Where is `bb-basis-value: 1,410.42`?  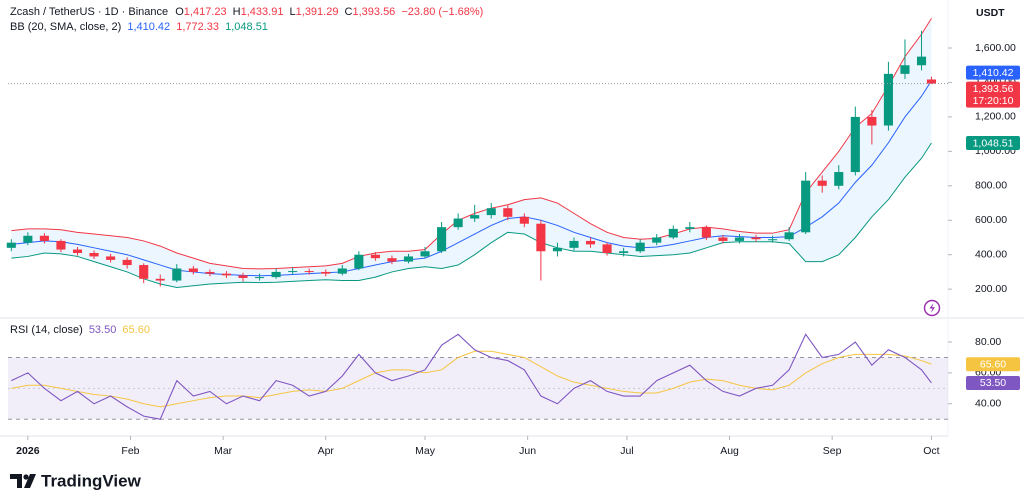
bb-basis-value: 1,410.42 is located at coordinates (148, 27).